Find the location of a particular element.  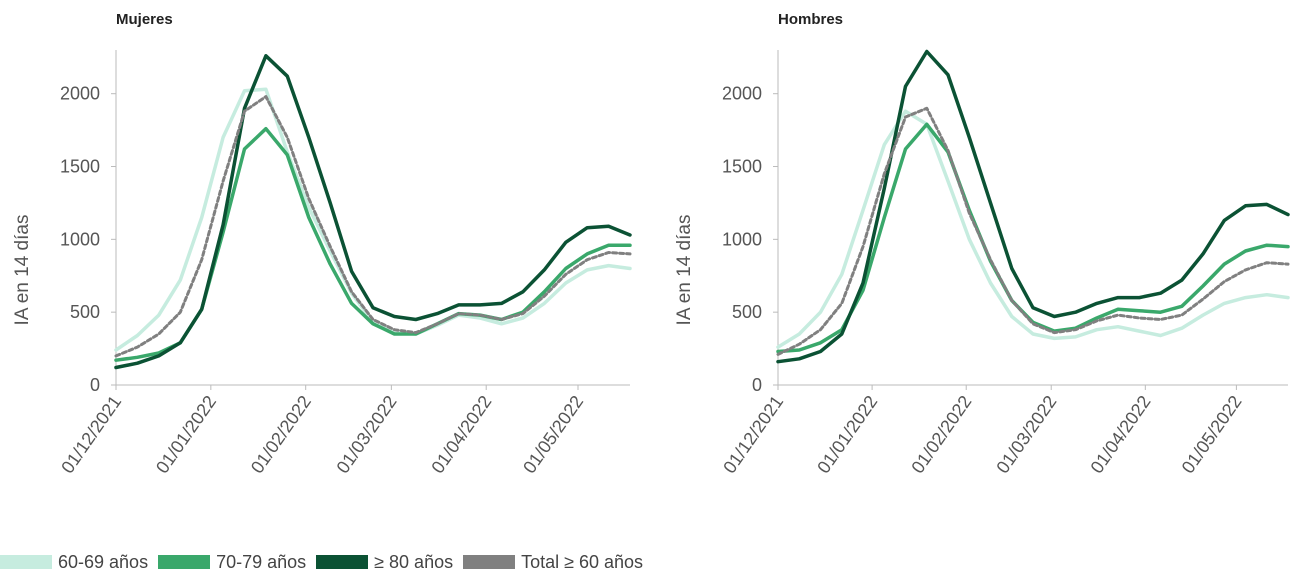

legend-label: ≥ 80 años is located at coordinates (414, 561).